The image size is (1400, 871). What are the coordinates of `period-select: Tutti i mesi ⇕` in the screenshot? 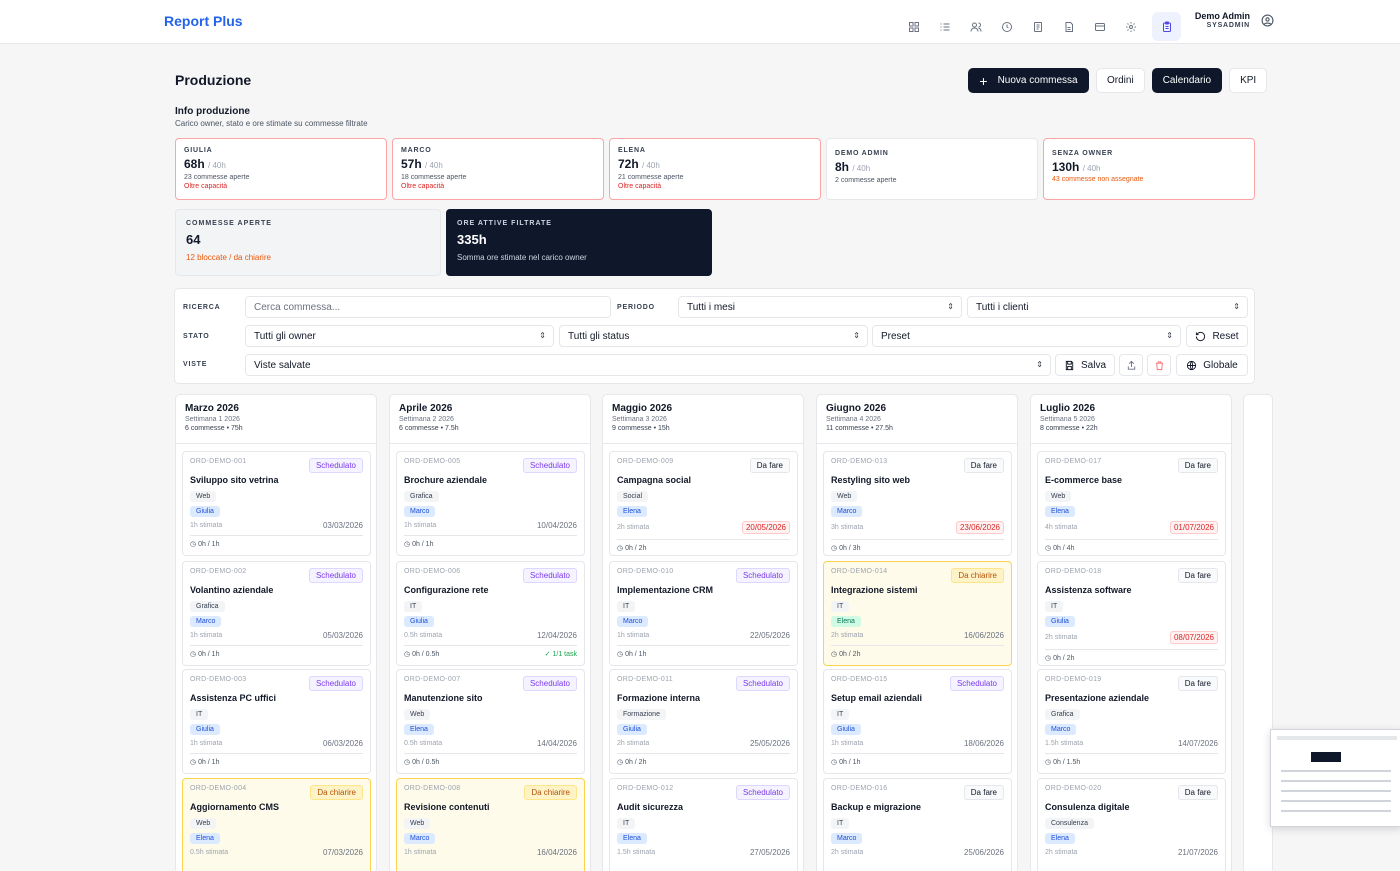 It's located at (820, 307).